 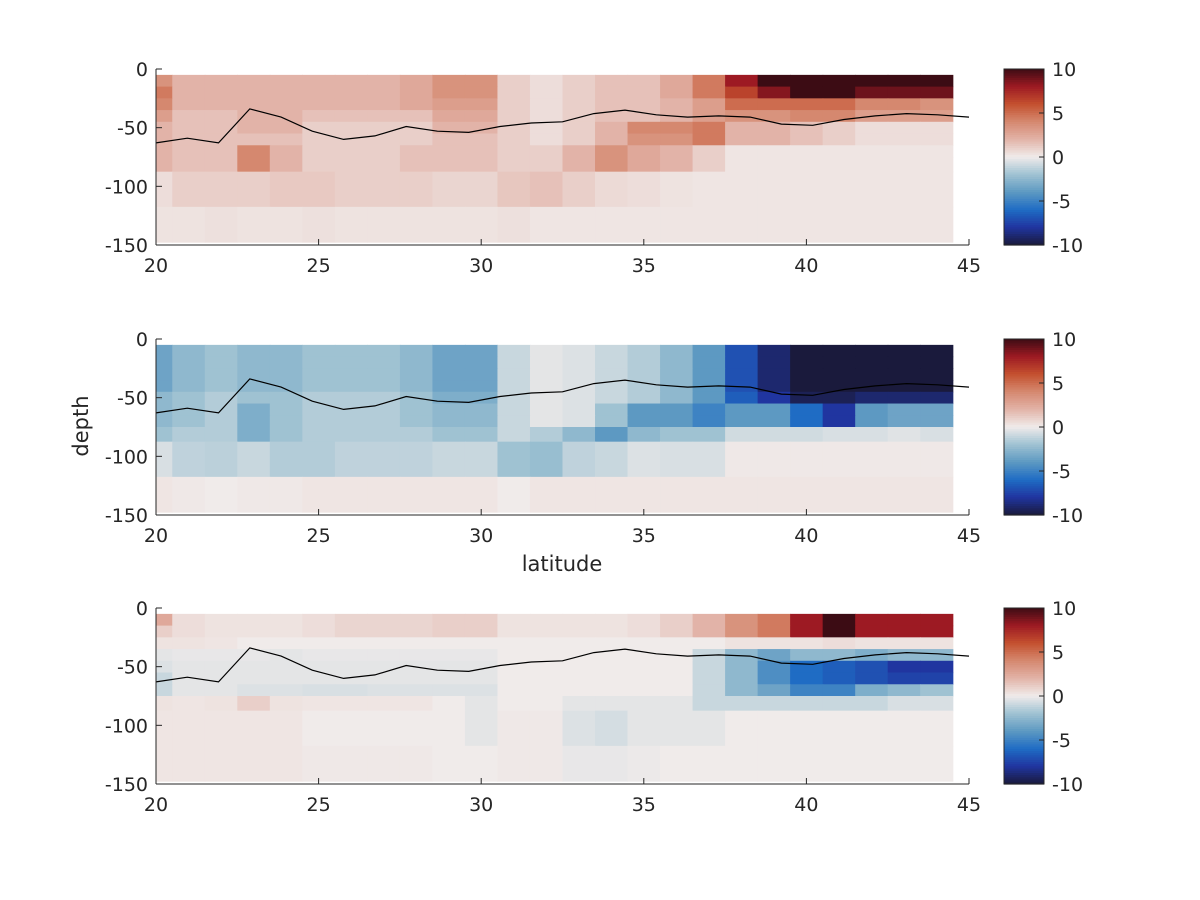 I want to click on x-tick-label: 35, so click(x=644, y=266).